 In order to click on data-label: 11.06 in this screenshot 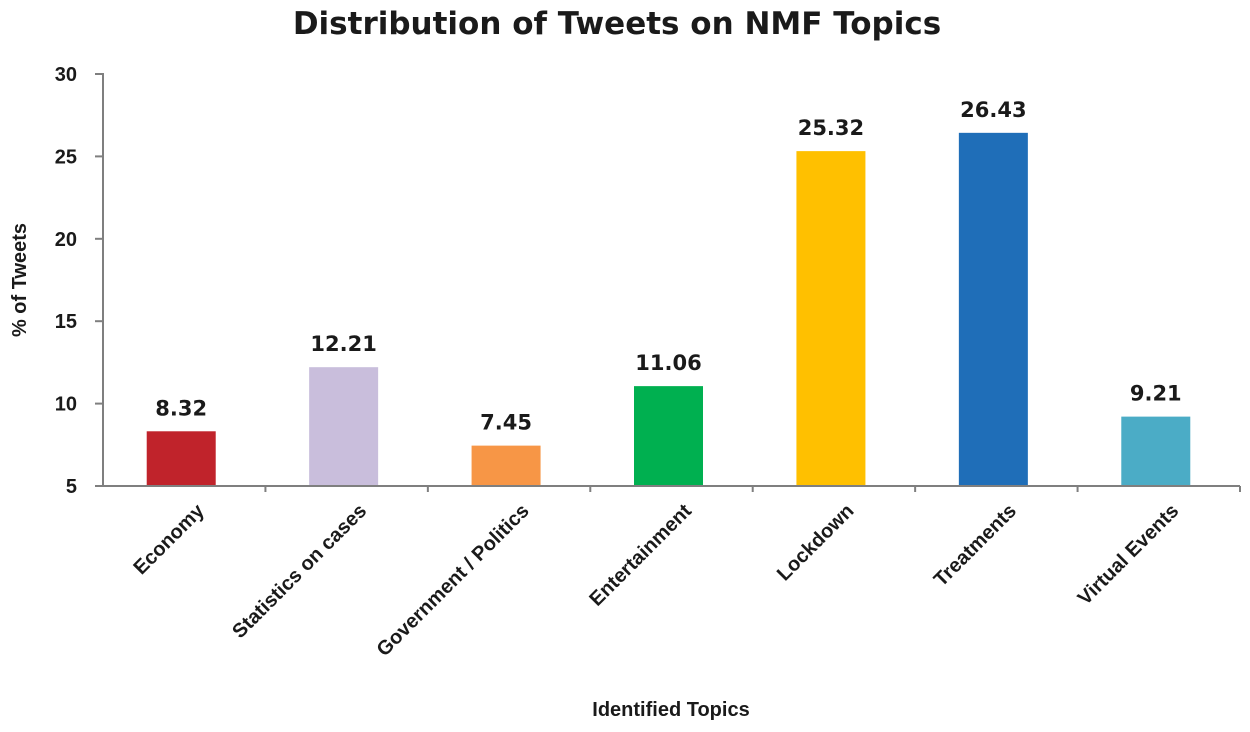, I will do `click(668, 363)`.